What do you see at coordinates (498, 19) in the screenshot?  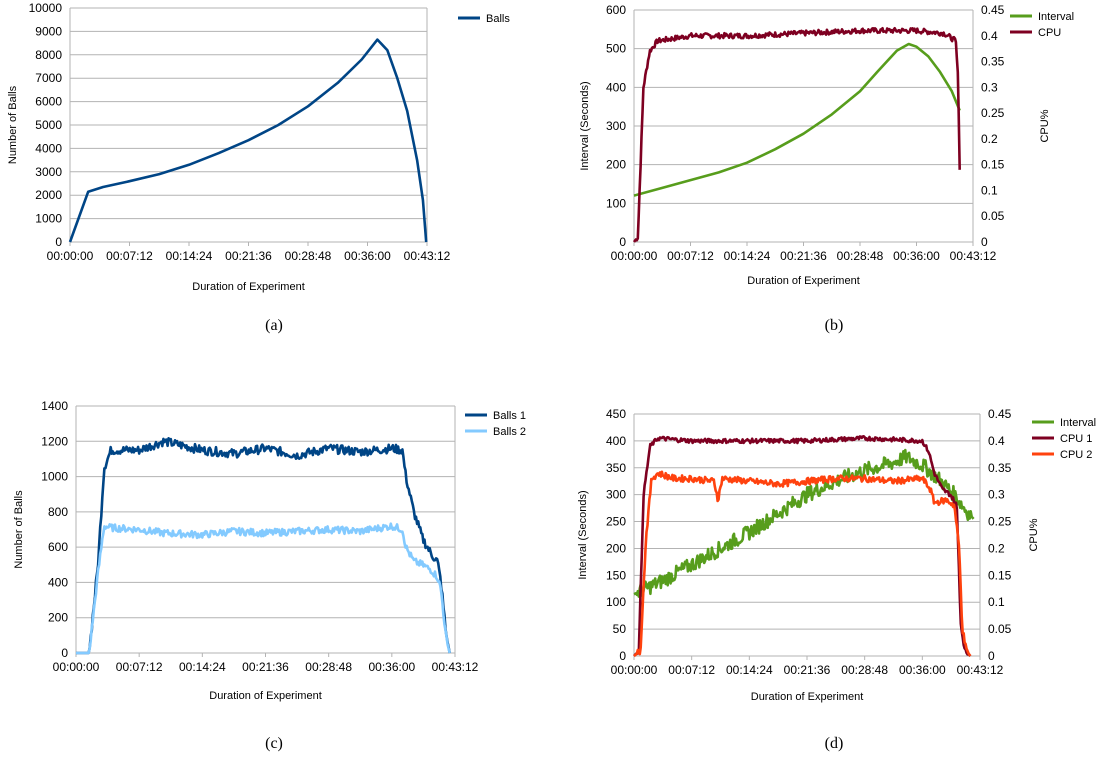 I see `legend-label: Balls` at bounding box center [498, 19].